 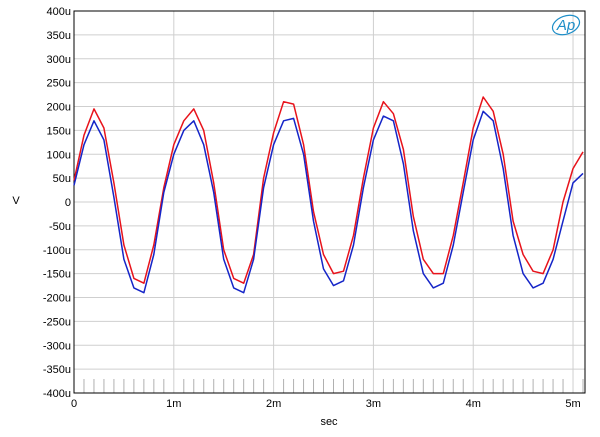 What do you see at coordinates (62, 179) in the screenshot?
I see `y-tick-label: 50u` at bounding box center [62, 179].